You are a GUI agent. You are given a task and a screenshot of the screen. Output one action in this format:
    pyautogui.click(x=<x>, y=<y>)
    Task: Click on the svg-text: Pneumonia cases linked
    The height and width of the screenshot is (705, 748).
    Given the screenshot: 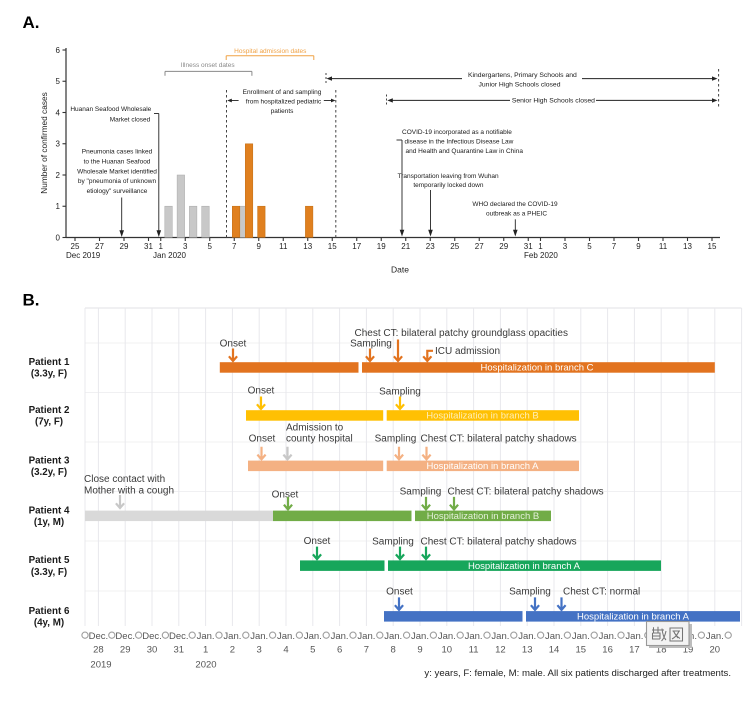 What is the action you would take?
    pyautogui.click(x=117, y=152)
    